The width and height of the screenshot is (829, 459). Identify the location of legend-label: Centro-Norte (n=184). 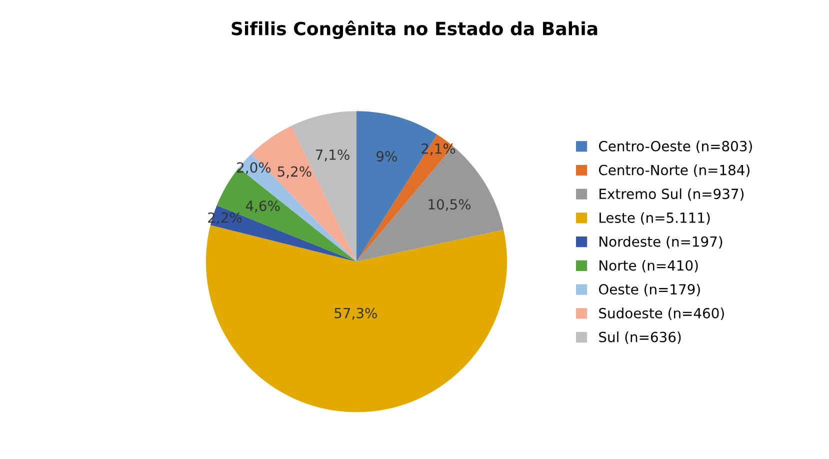
(674, 170).